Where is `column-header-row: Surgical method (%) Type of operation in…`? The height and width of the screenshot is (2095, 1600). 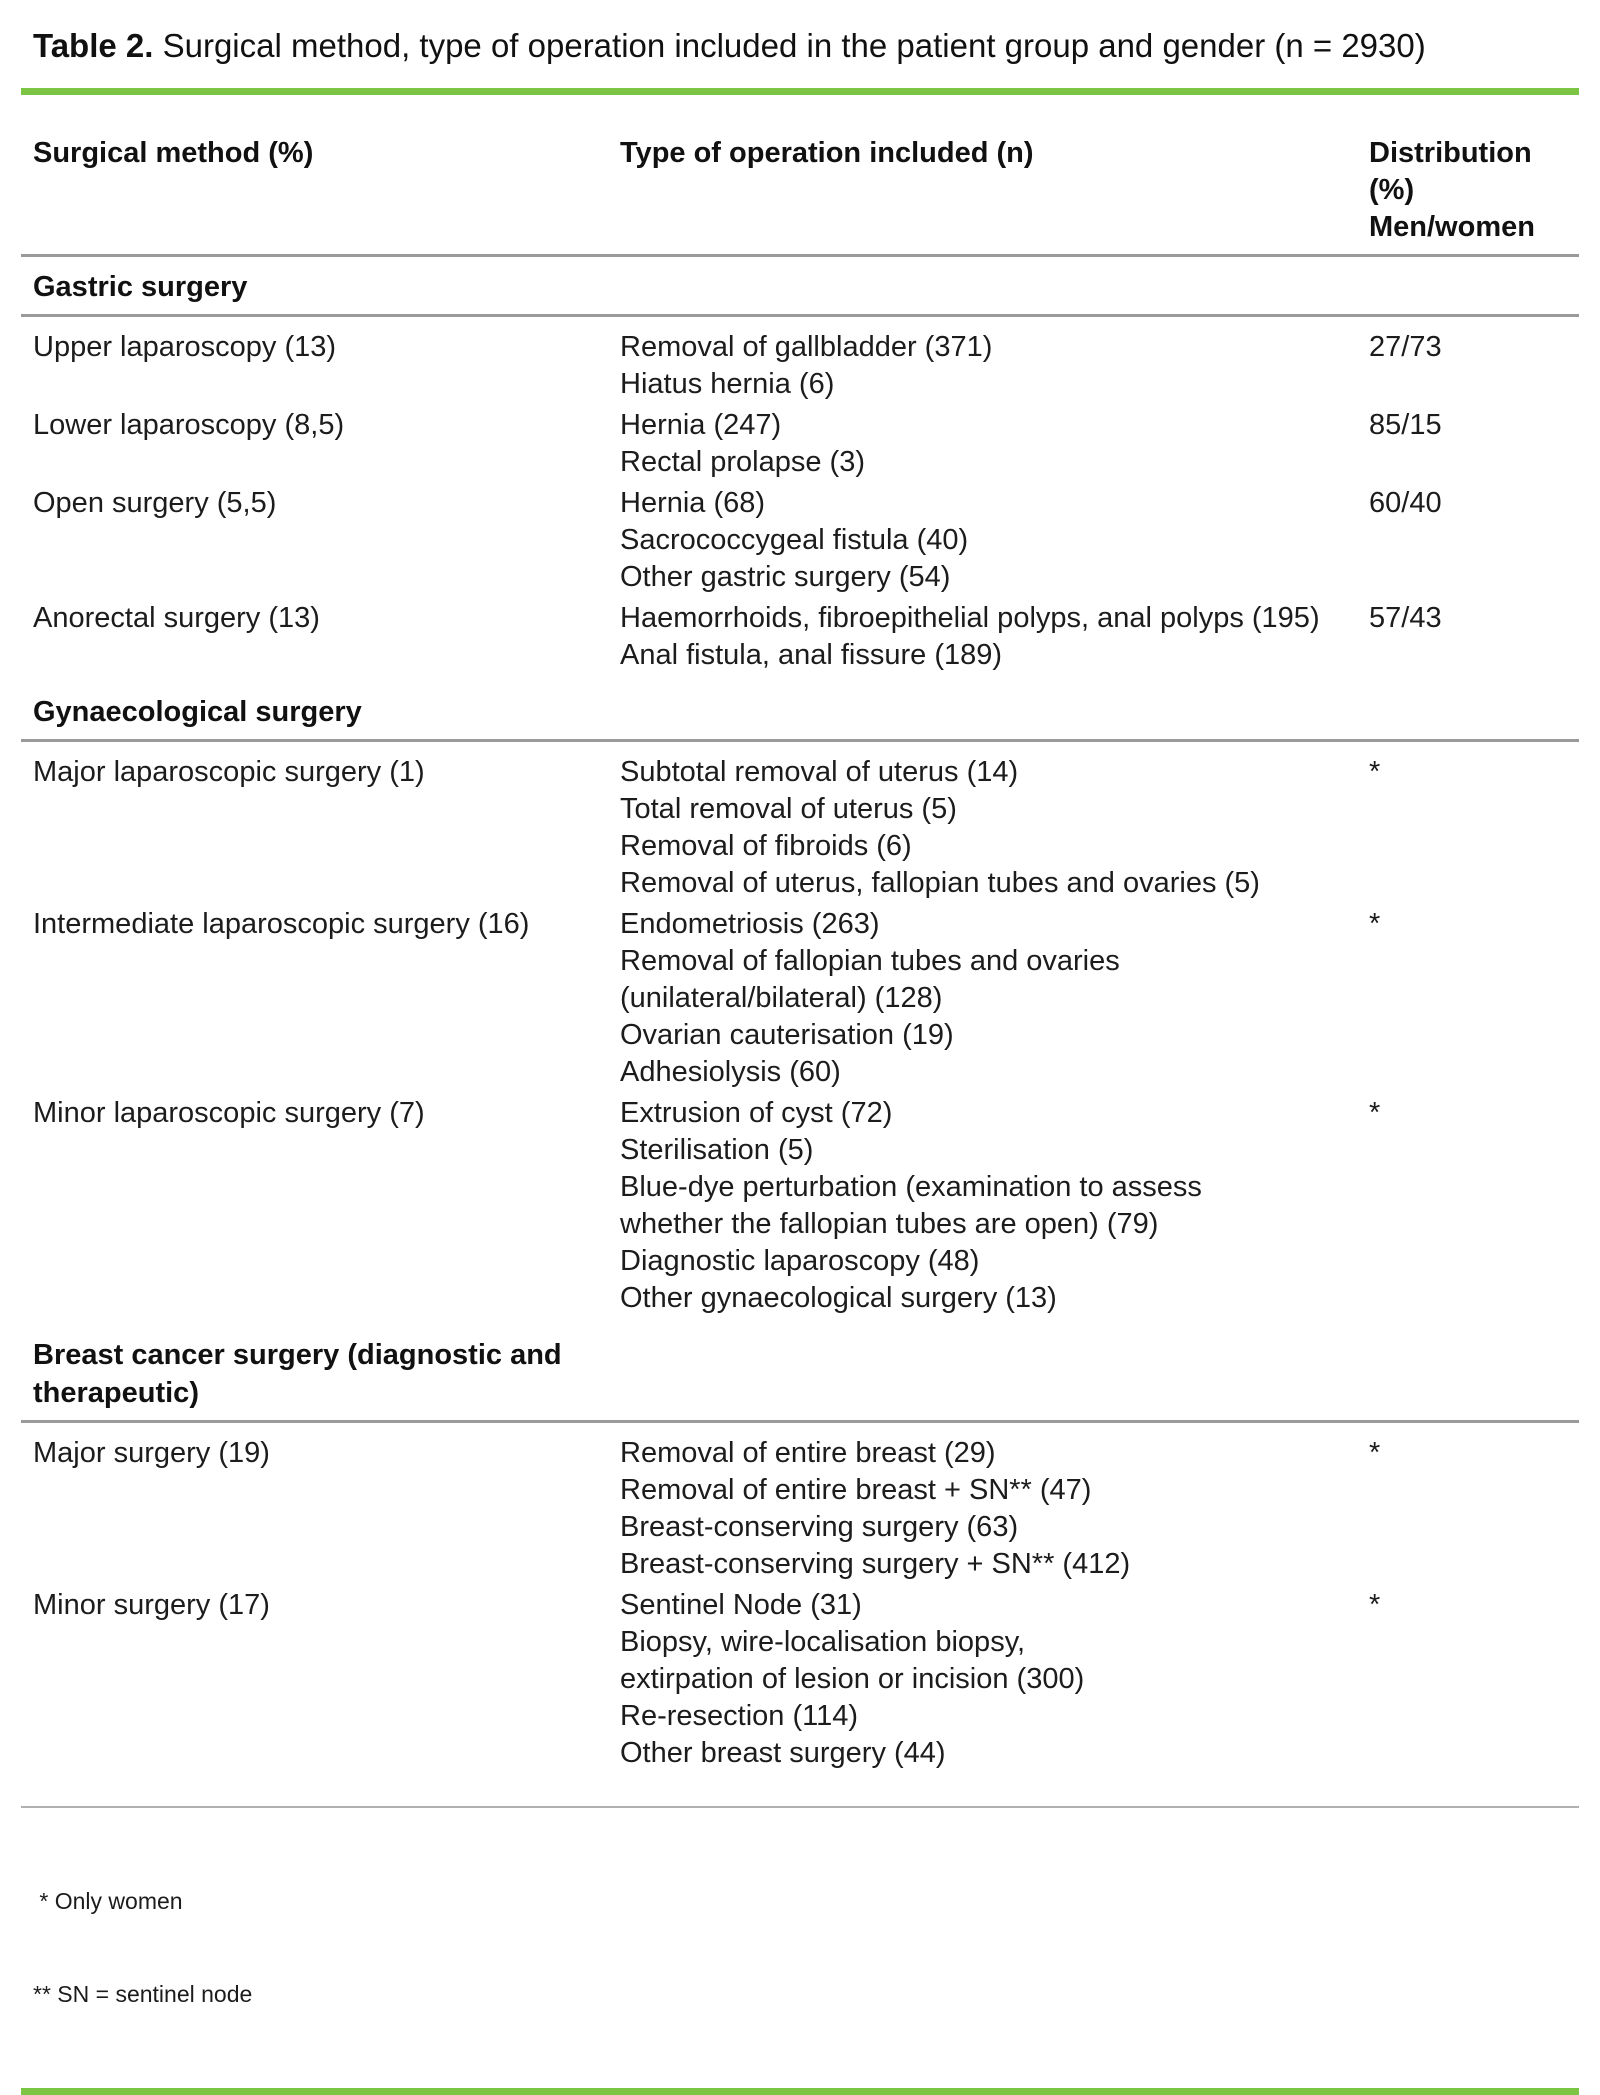 column-header-row: Surgical method (%) Type of operation in… is located at coordinates (800, 190).